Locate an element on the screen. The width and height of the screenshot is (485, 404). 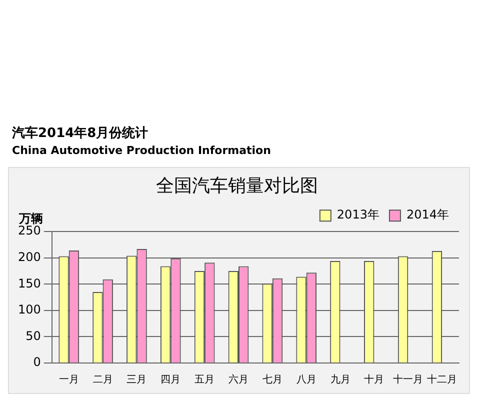
x-tick-label: 十月 is located at coordinates (374, 380).